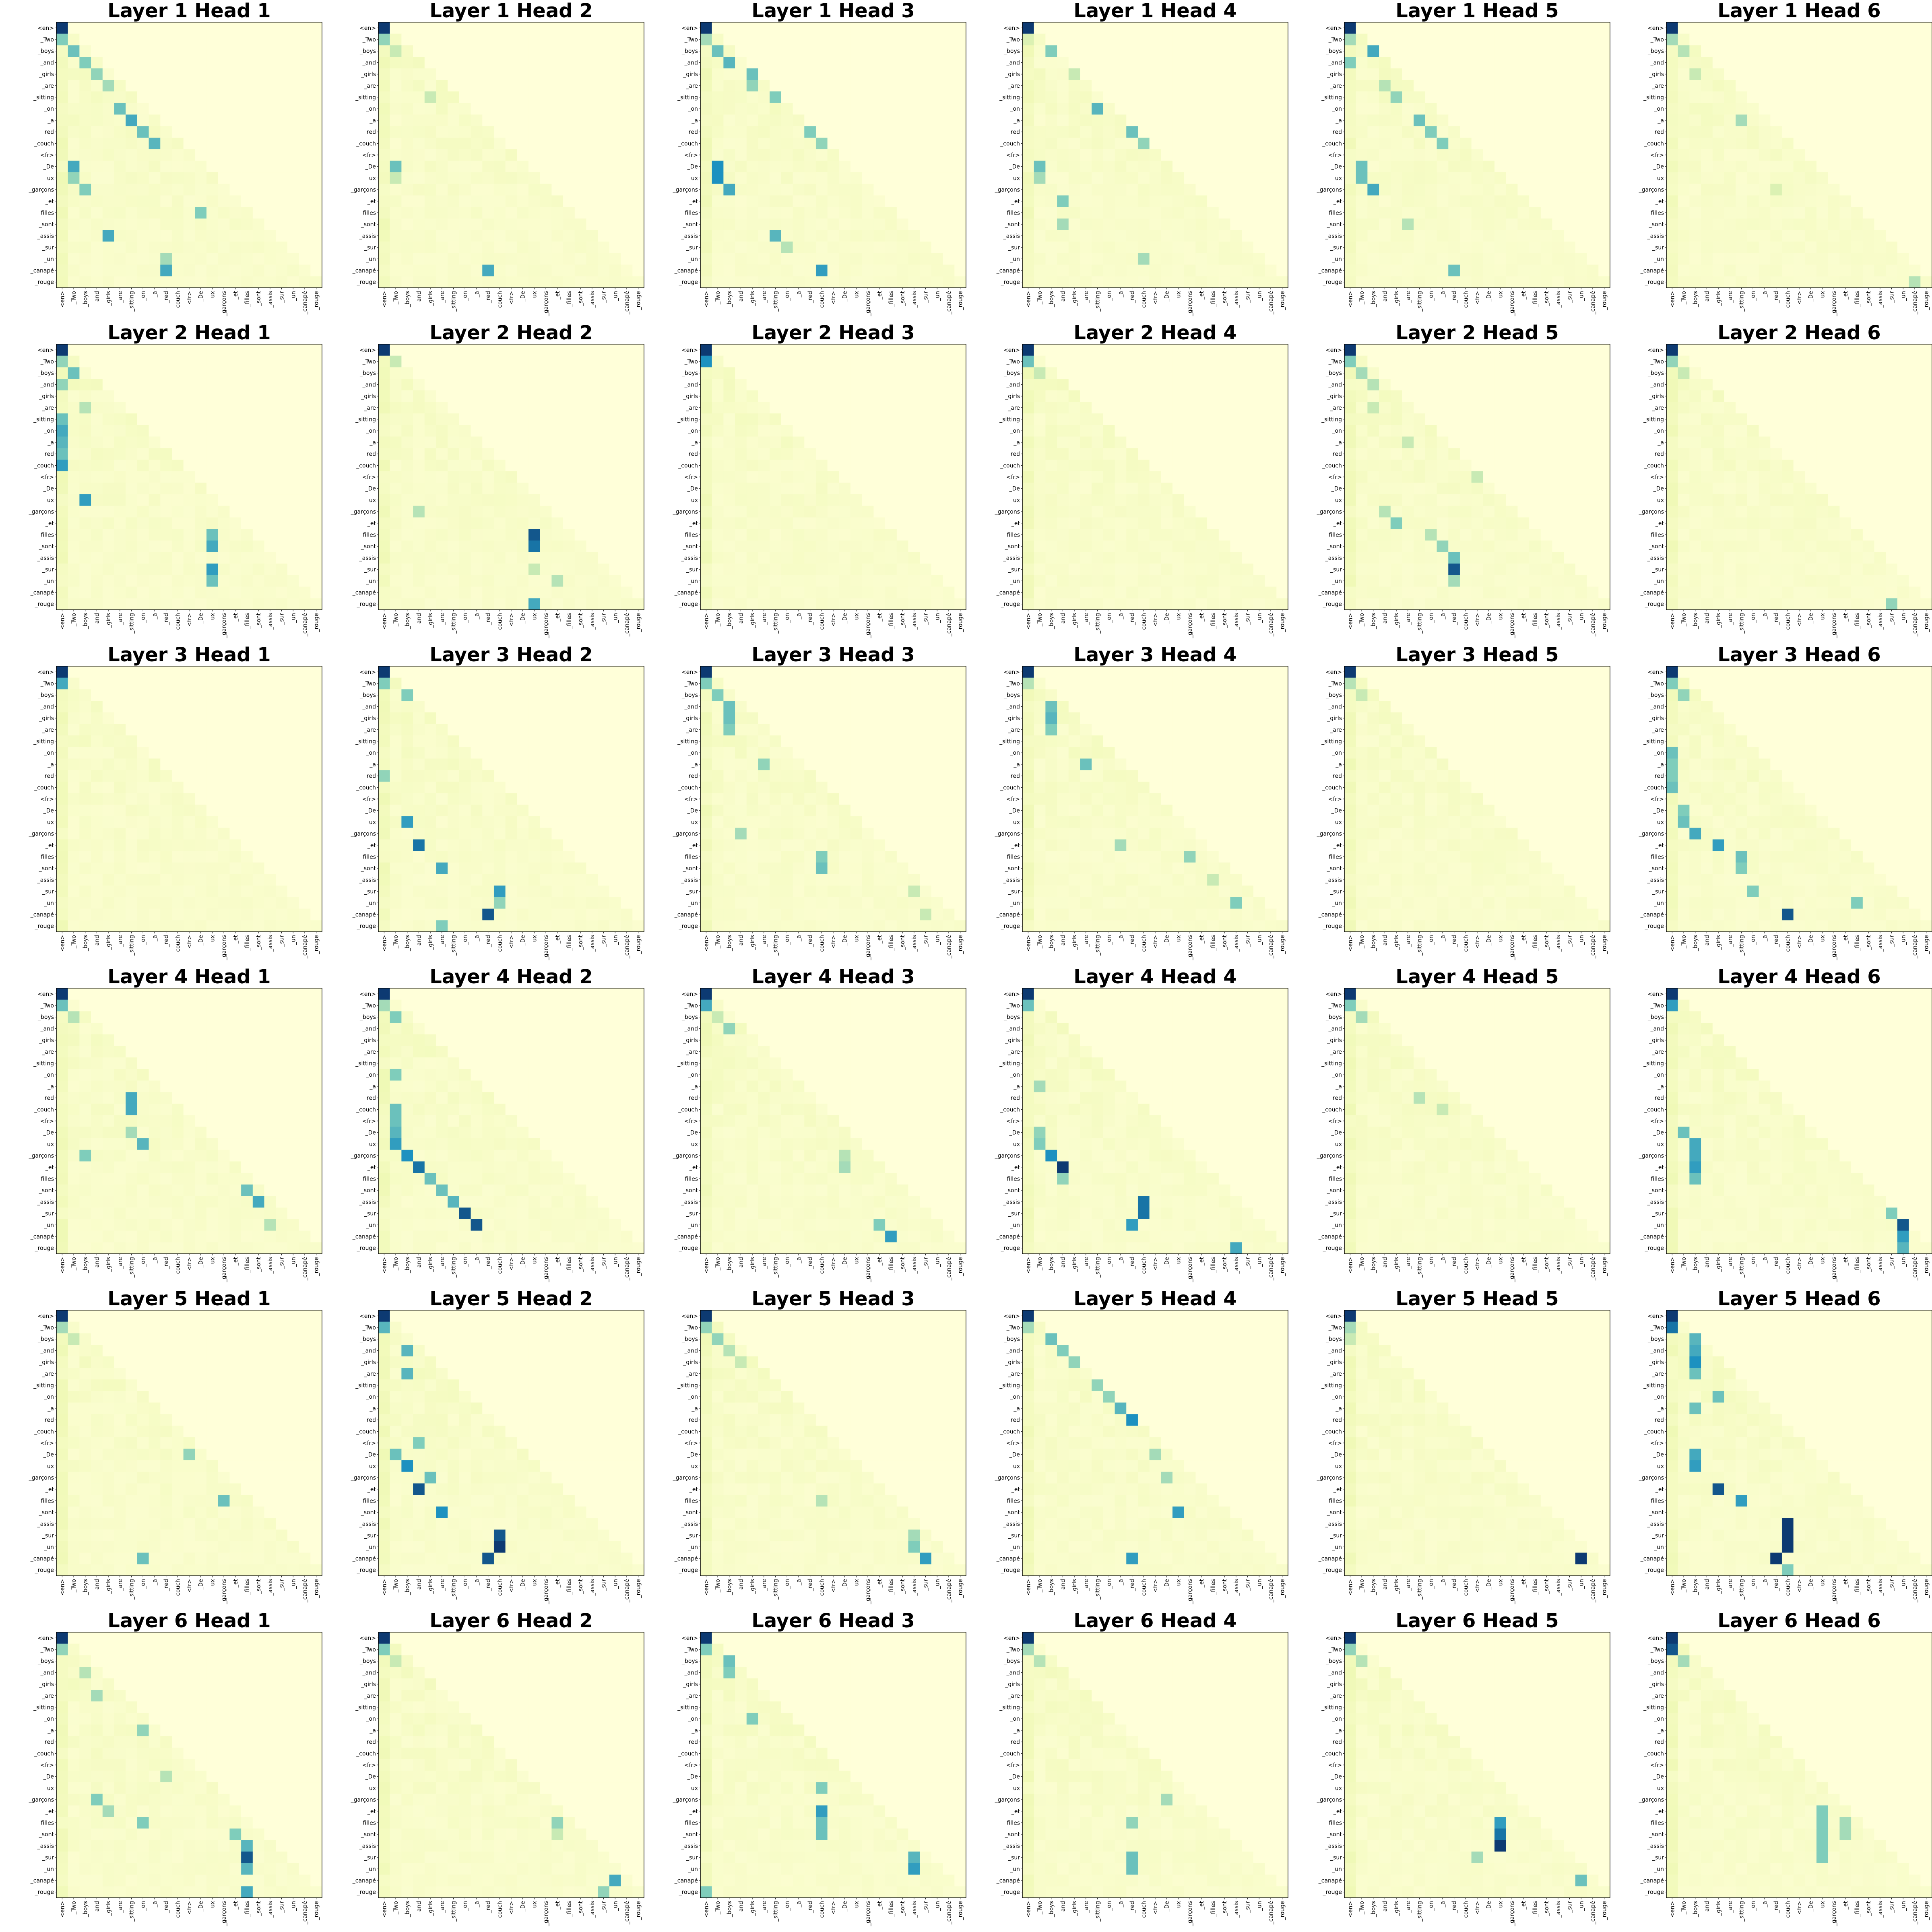  Describe the element at coordinates (1109, 296) in the screenshot. I see `x-tick-label: _on` at that location.